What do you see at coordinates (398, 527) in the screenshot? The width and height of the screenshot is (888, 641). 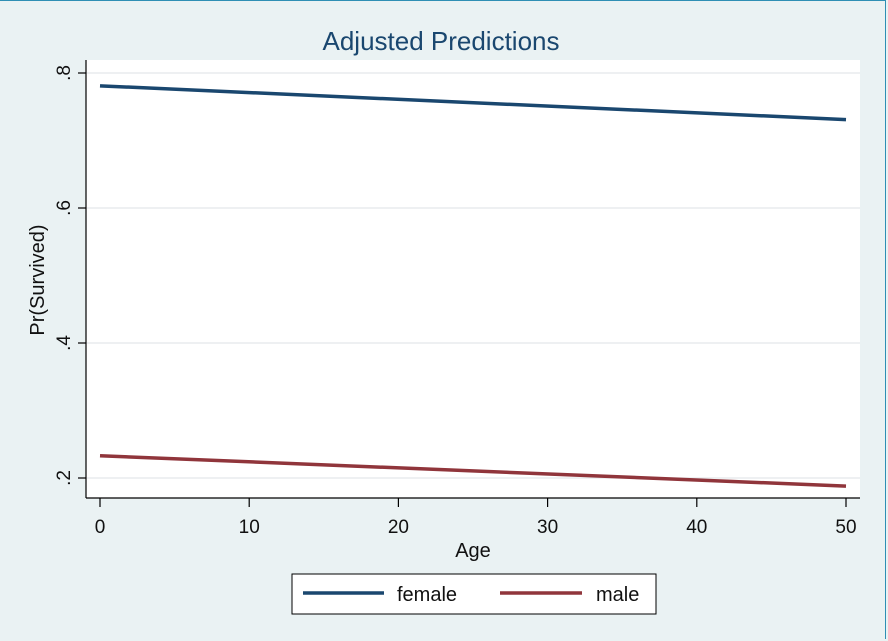 I see `x-tick-label: 20` at bounding box center [398, 527].